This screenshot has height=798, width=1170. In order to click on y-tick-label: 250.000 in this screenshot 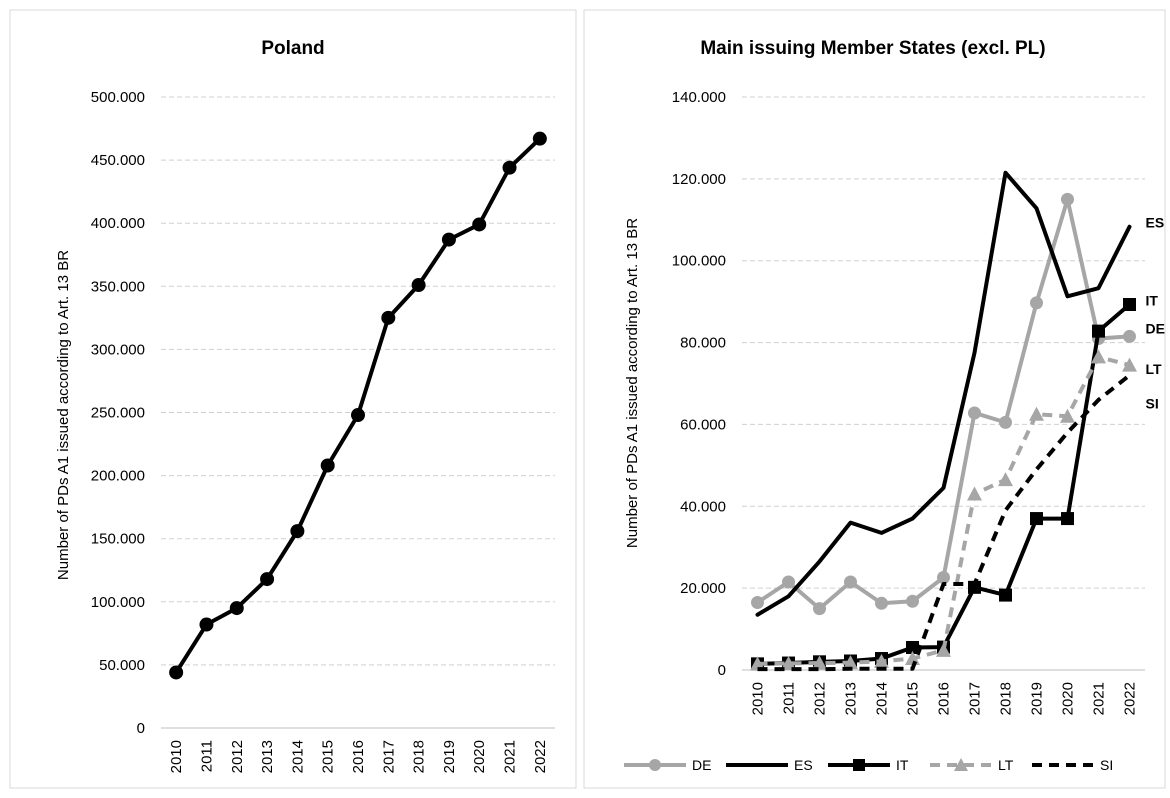, I will do `click(118, 413)`.